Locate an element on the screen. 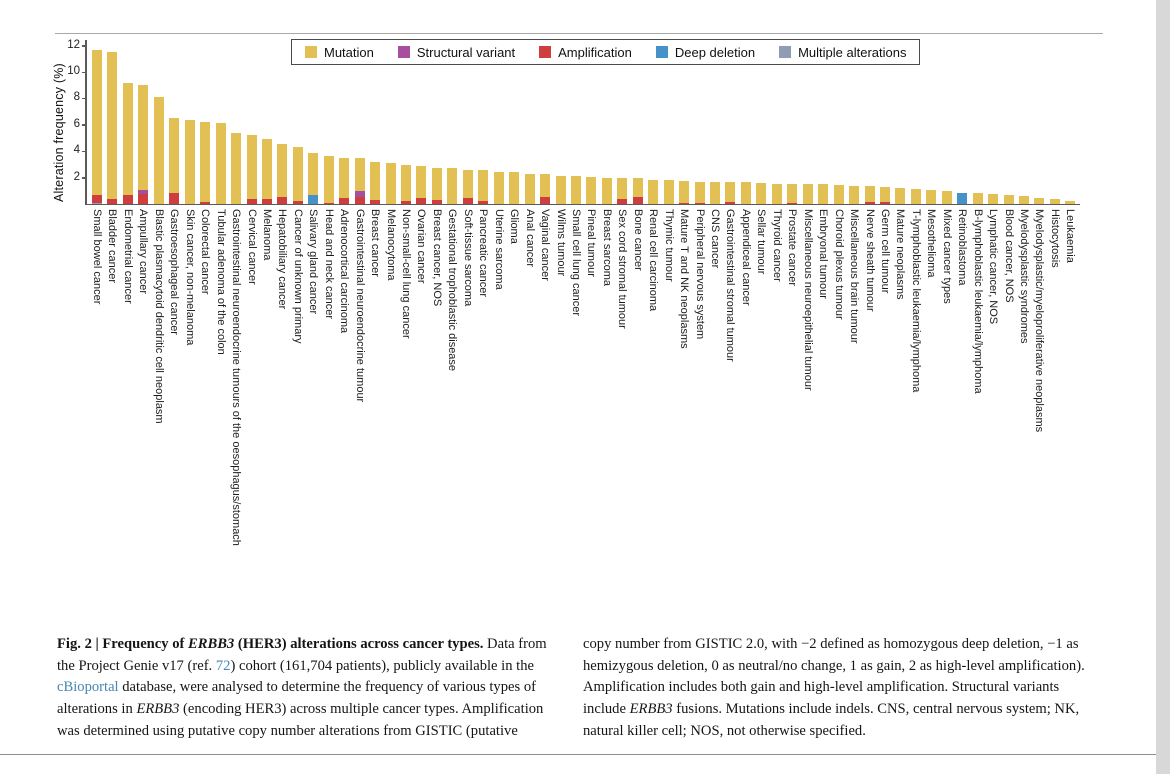  x-category-label: Small cell lung cancer is located at coordinates (575, 262).